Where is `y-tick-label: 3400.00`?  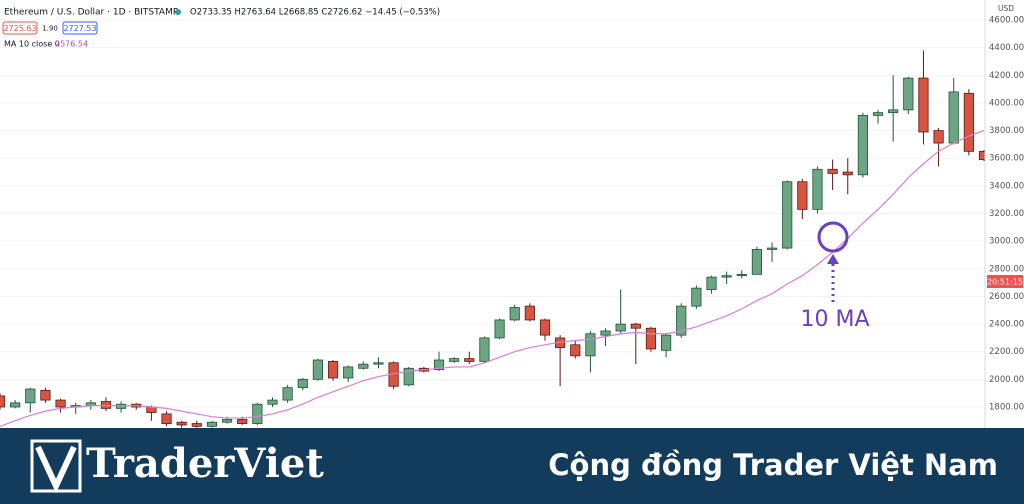
y-tick-label: 3400.00 is located at coordinates (1006, 186).